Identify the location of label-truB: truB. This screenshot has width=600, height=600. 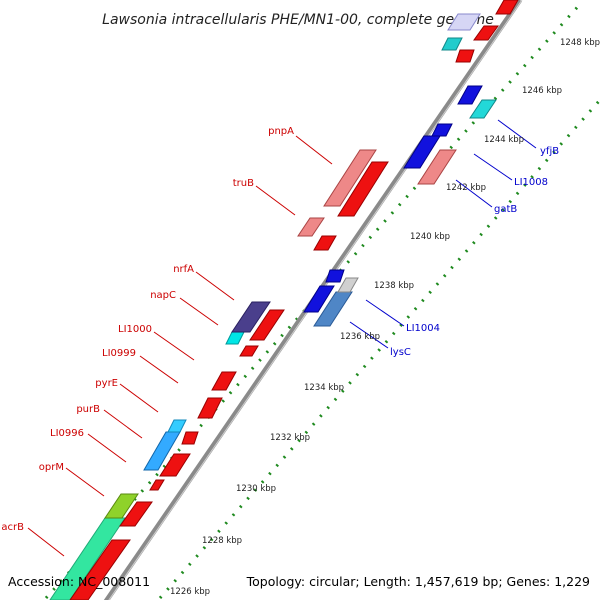
(243, 183).